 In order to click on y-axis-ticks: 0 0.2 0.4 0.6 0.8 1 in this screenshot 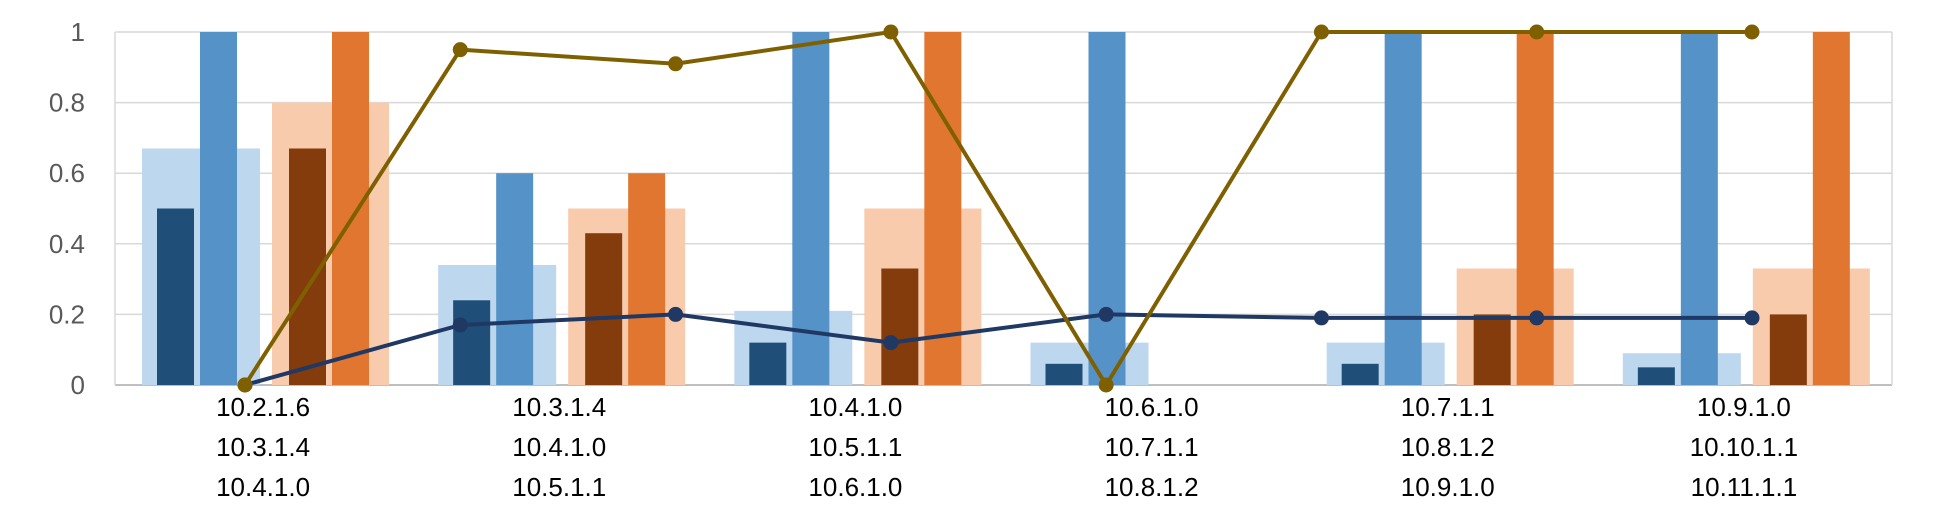, I will do `click(67, 208)`.